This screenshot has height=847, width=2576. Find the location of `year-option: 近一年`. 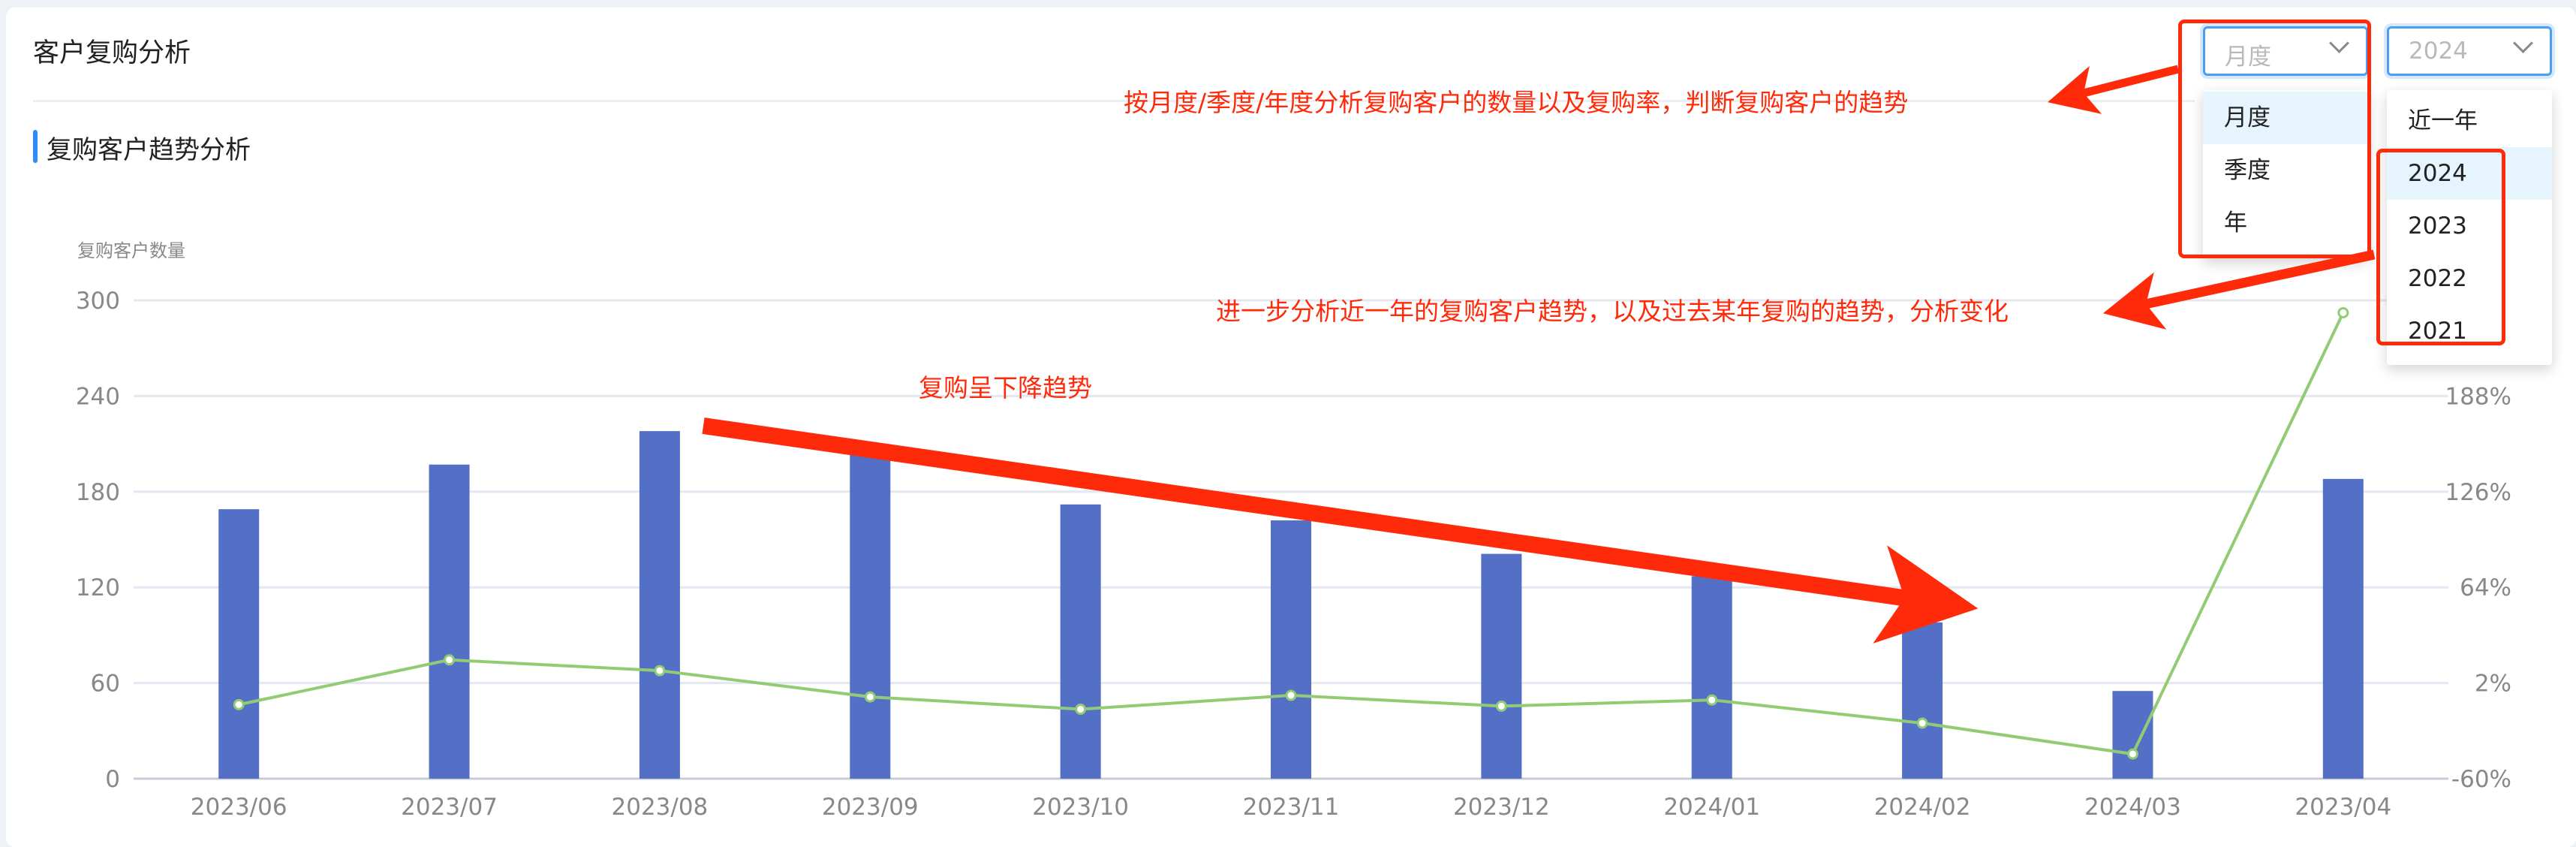

year-option: 近一年 is located at coordinates (2443, 121).